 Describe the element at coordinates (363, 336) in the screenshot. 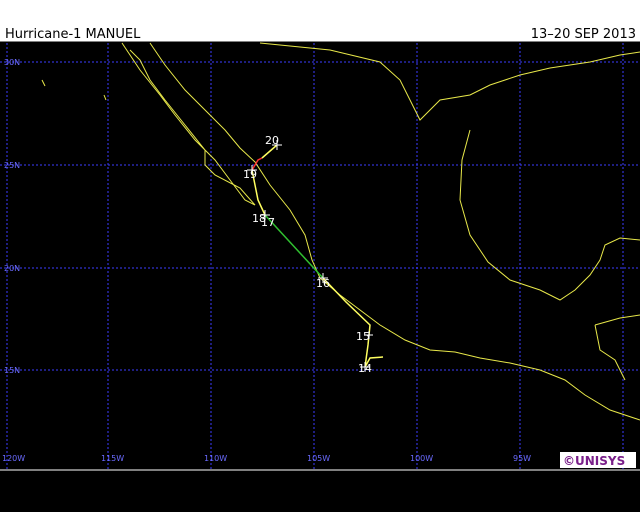

I see `day-label: 15` at that location.